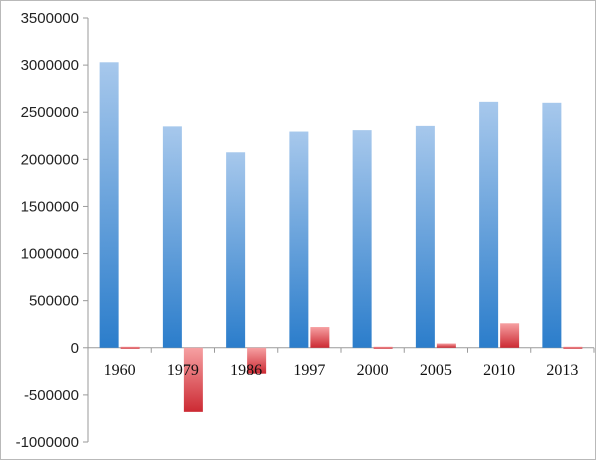 The width and height of the screenshot is (596, 460). I want to click on y-tick-label: 0, so click(75, 348).